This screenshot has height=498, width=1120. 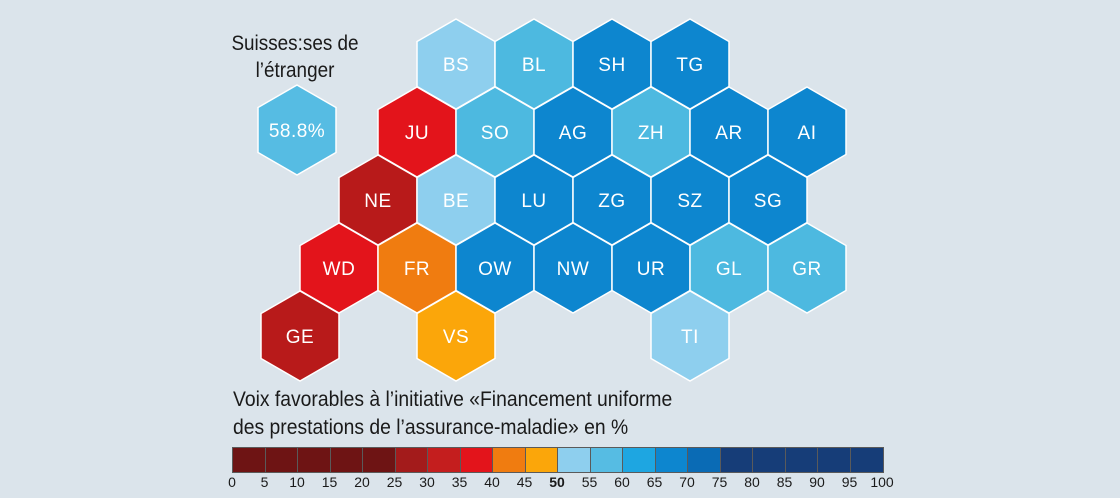 I want to click on legend-tick-label: 25, so click(x=394, y=482).